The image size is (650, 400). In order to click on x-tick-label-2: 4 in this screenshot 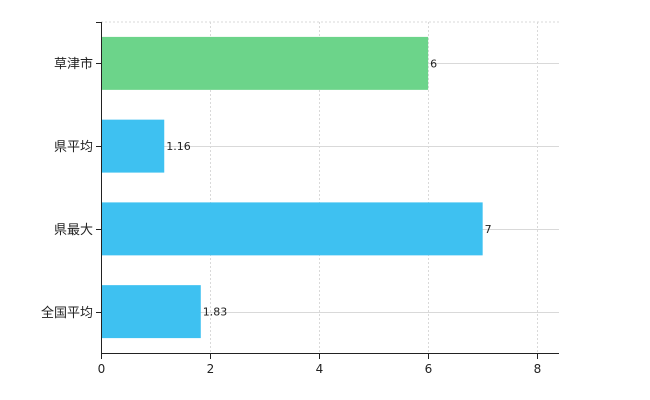, I will do `click(320, 369)`.